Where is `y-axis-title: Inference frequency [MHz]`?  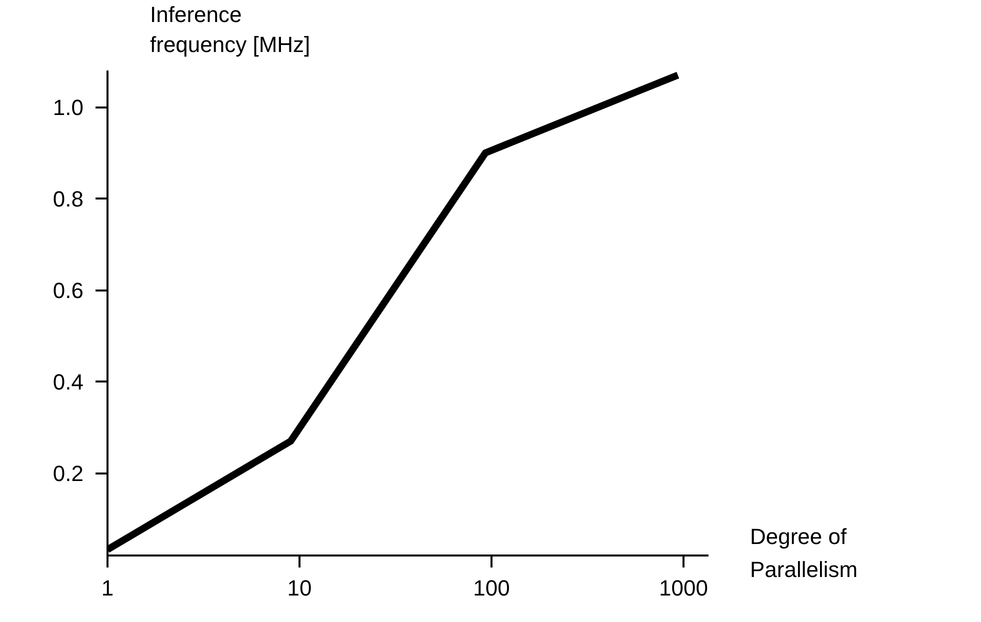 y-axis-title: Inference frequency [MHz] is located at coordinates (230, 30).